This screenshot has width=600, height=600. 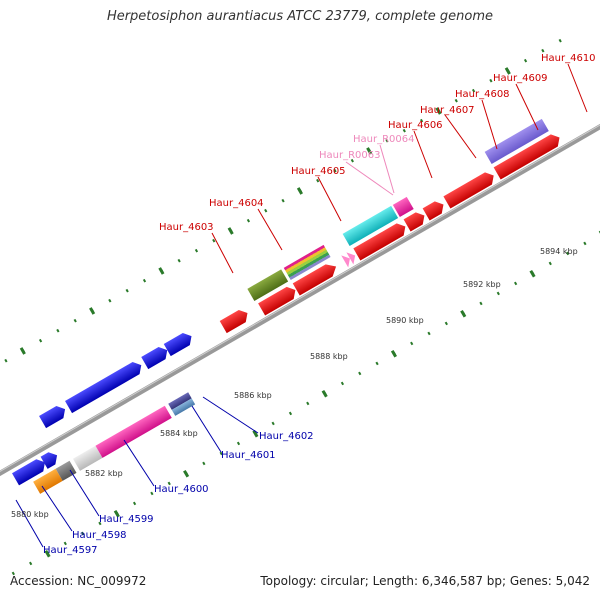 What do you see at coordinates (99, 535) in the screenshot?
I see `gene-label-haur-4598: Haur_4598` at bounding box center [99, 535].